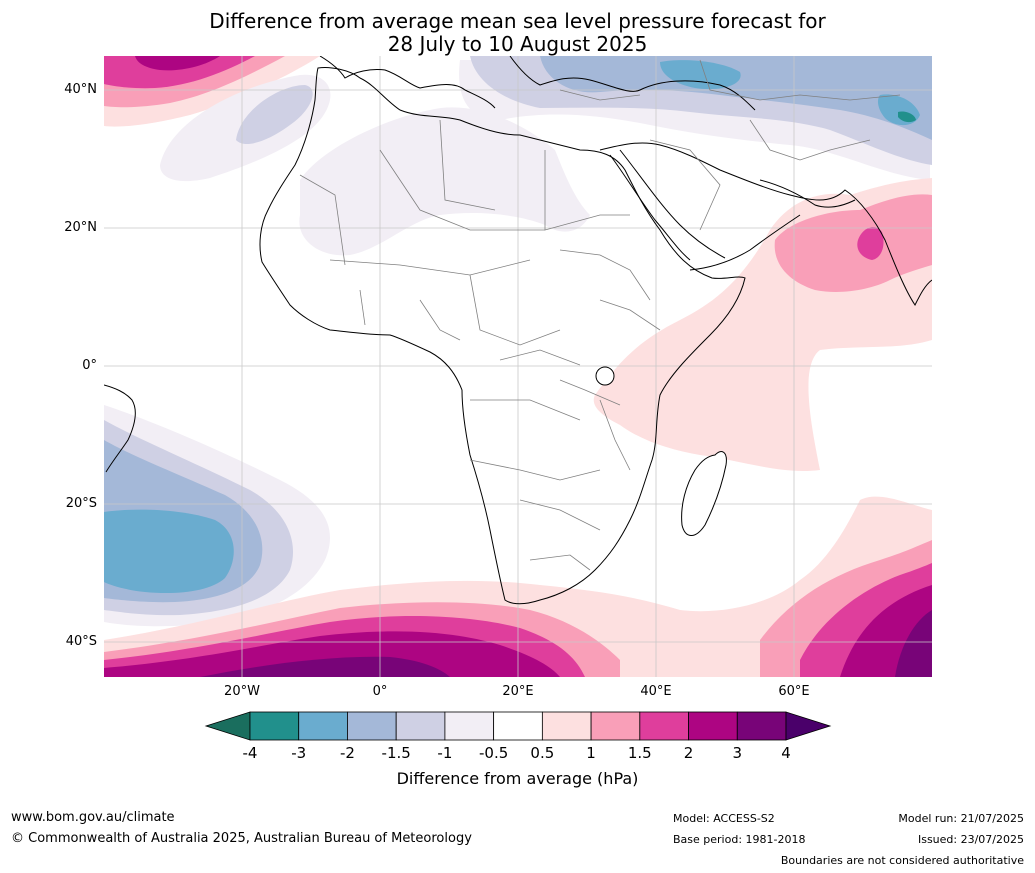 This screenshot has height=873, width=1035. What do you see at coordinates (444, 181) in the screenshot?
I see `anomaly-sahara-negative` at bounding box center [444, 181].